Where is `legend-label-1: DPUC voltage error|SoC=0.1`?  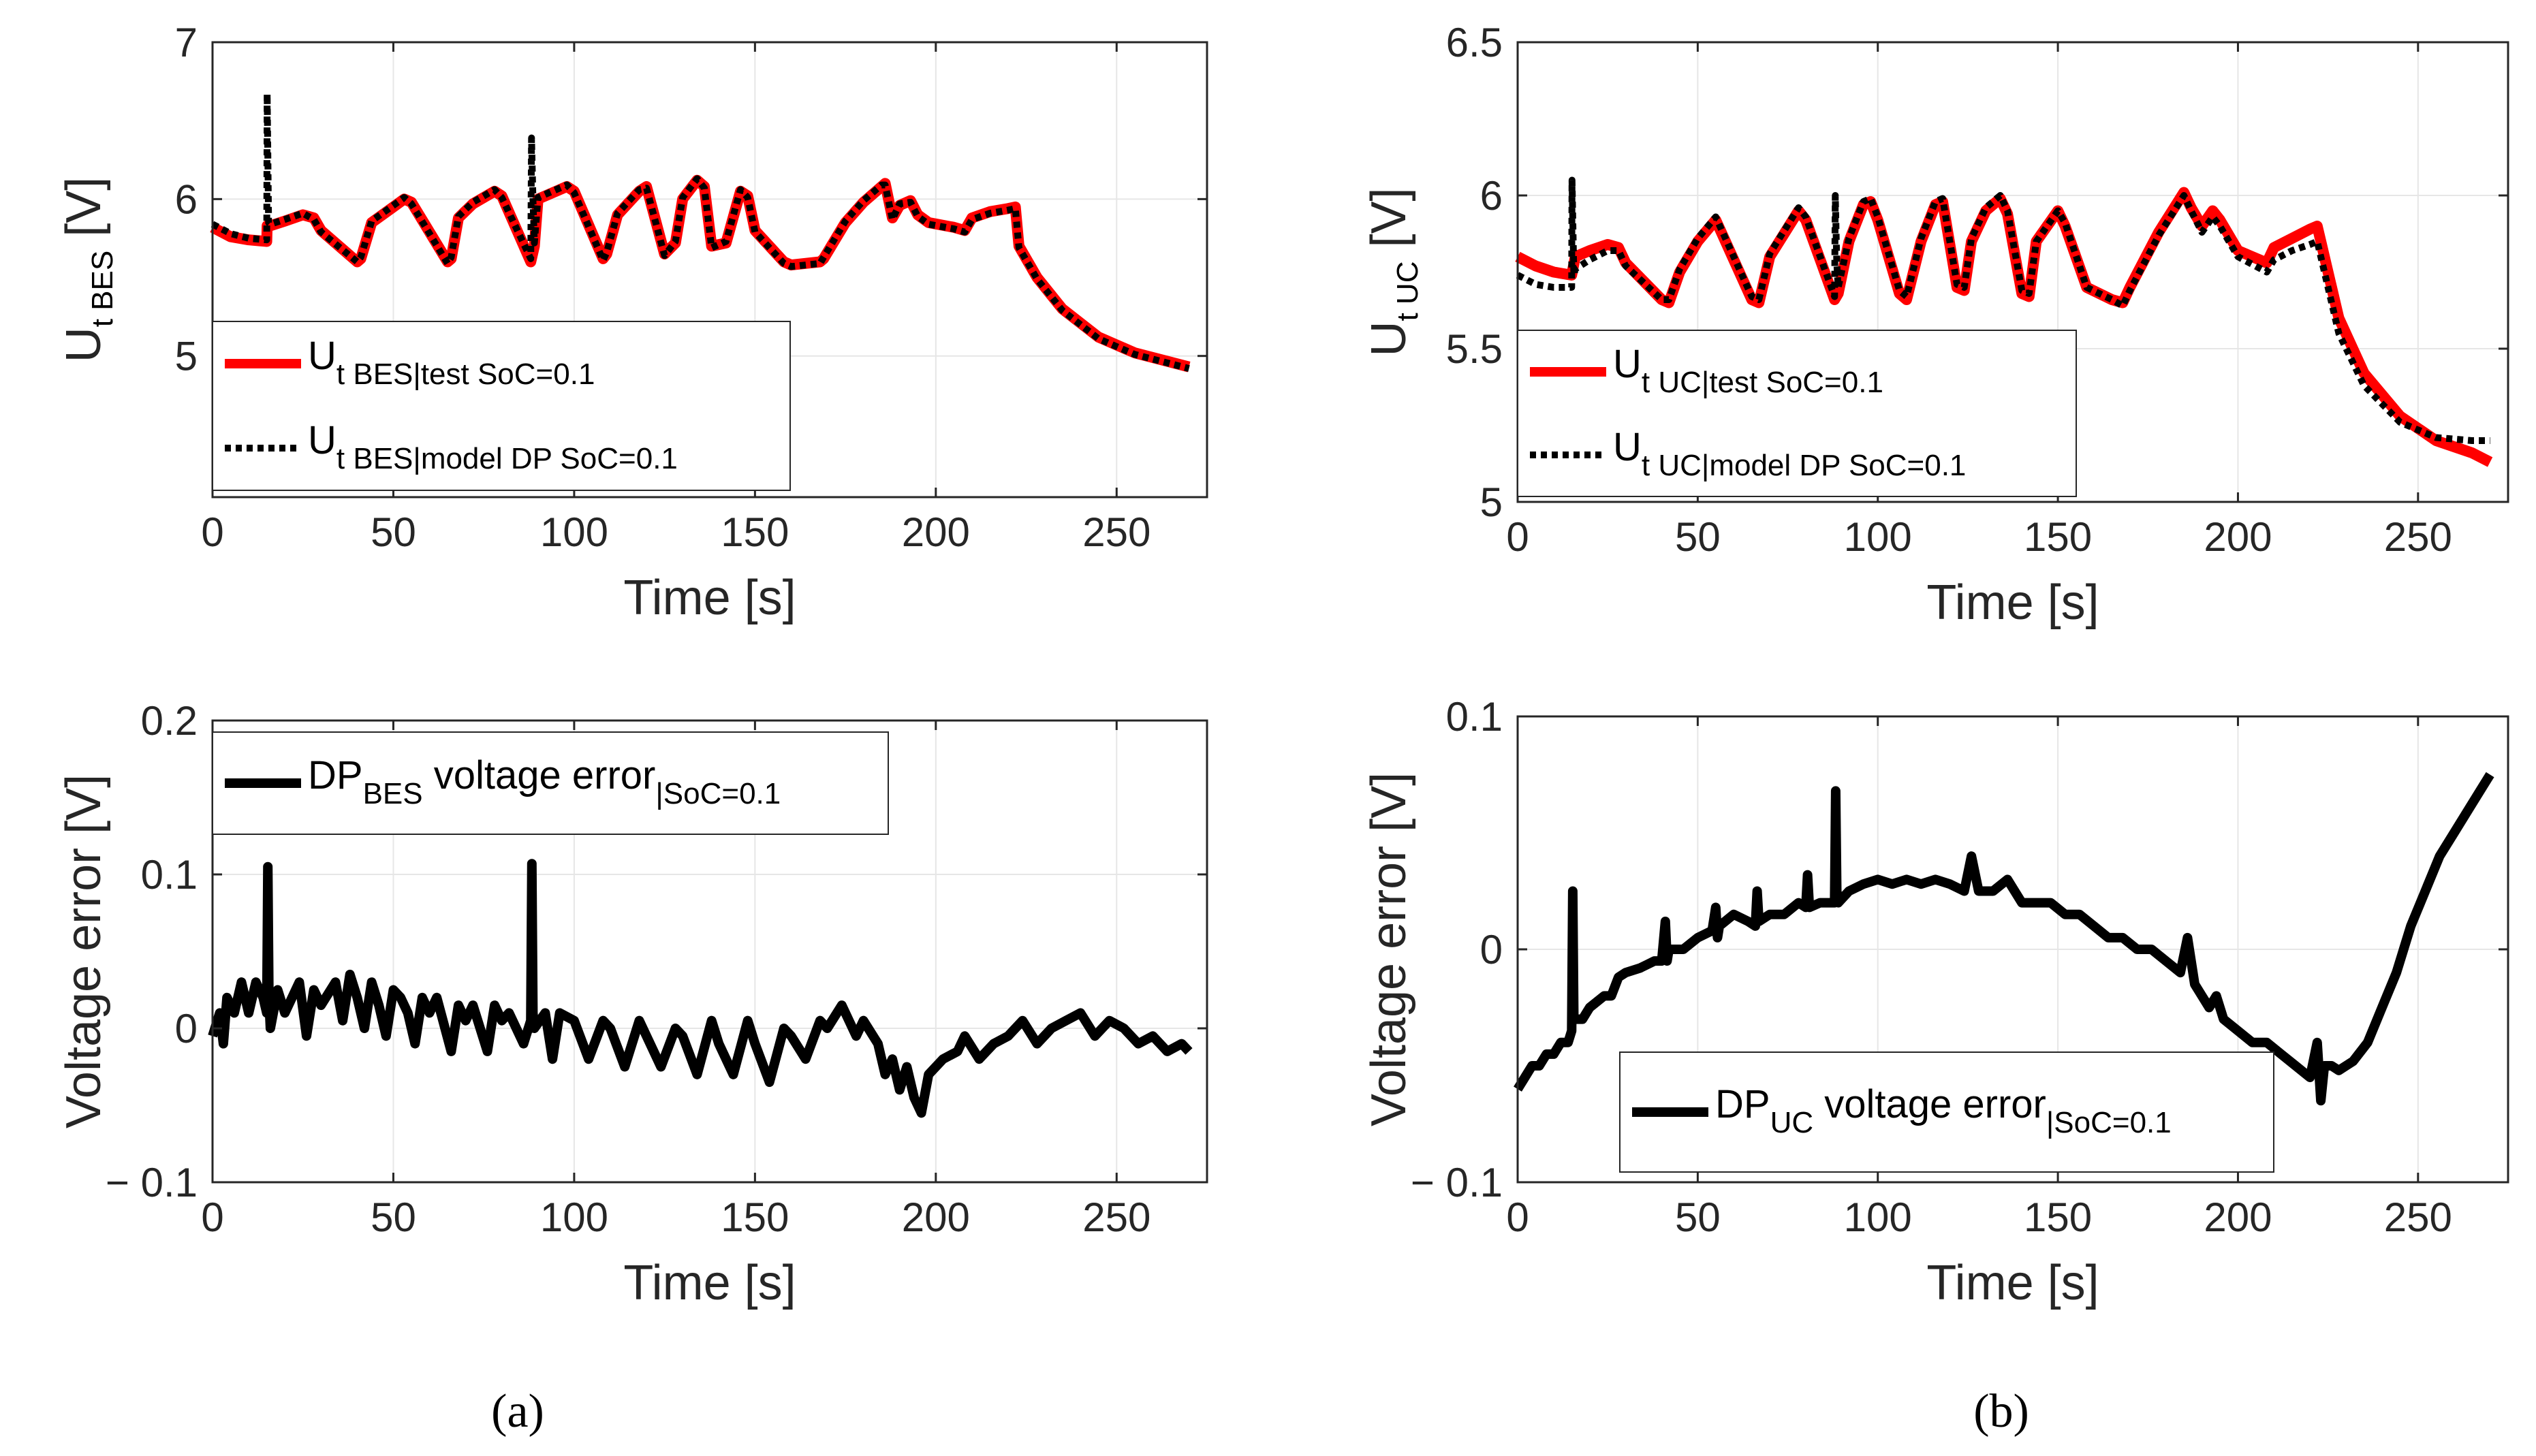 legend-label-1: DPUC voltage error|SoC=0.1 is located at coordinates (1944, 1110).